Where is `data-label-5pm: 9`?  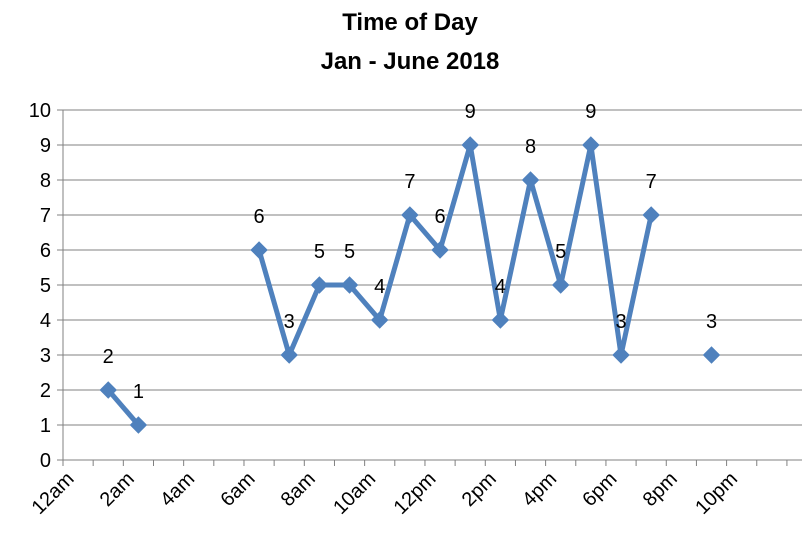
data-label-5pm: 9 is located at coordinates (590, 112).